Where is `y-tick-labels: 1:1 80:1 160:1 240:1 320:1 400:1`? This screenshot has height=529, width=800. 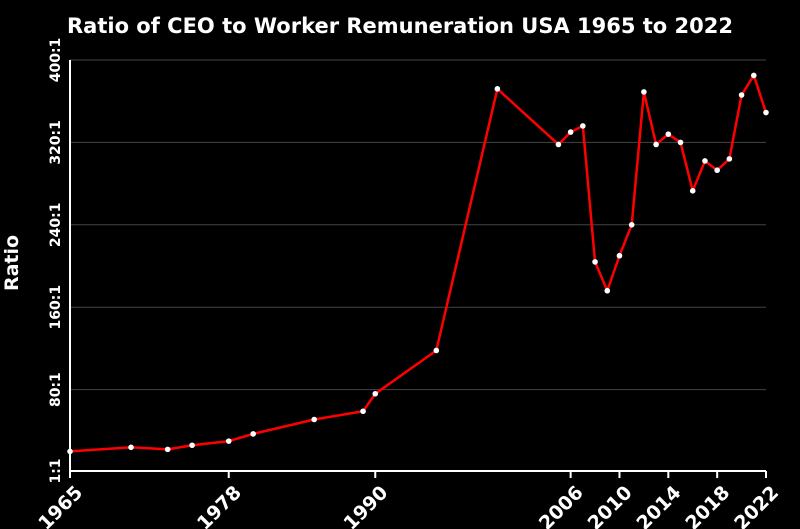
y-tick-labels: 1:1 80:1 160:1 240:1 320:1 400:1 is located at coordinates (56, 261).